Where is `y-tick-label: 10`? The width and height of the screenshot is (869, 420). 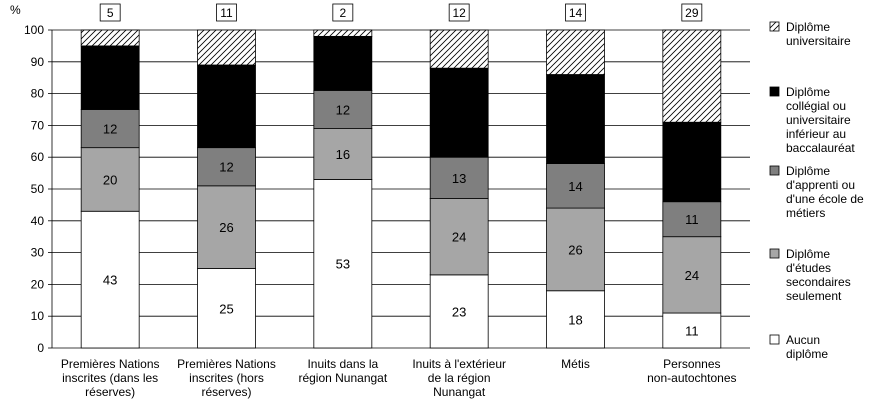 y-tick-label: 10 is located at coordinates (38, 316).